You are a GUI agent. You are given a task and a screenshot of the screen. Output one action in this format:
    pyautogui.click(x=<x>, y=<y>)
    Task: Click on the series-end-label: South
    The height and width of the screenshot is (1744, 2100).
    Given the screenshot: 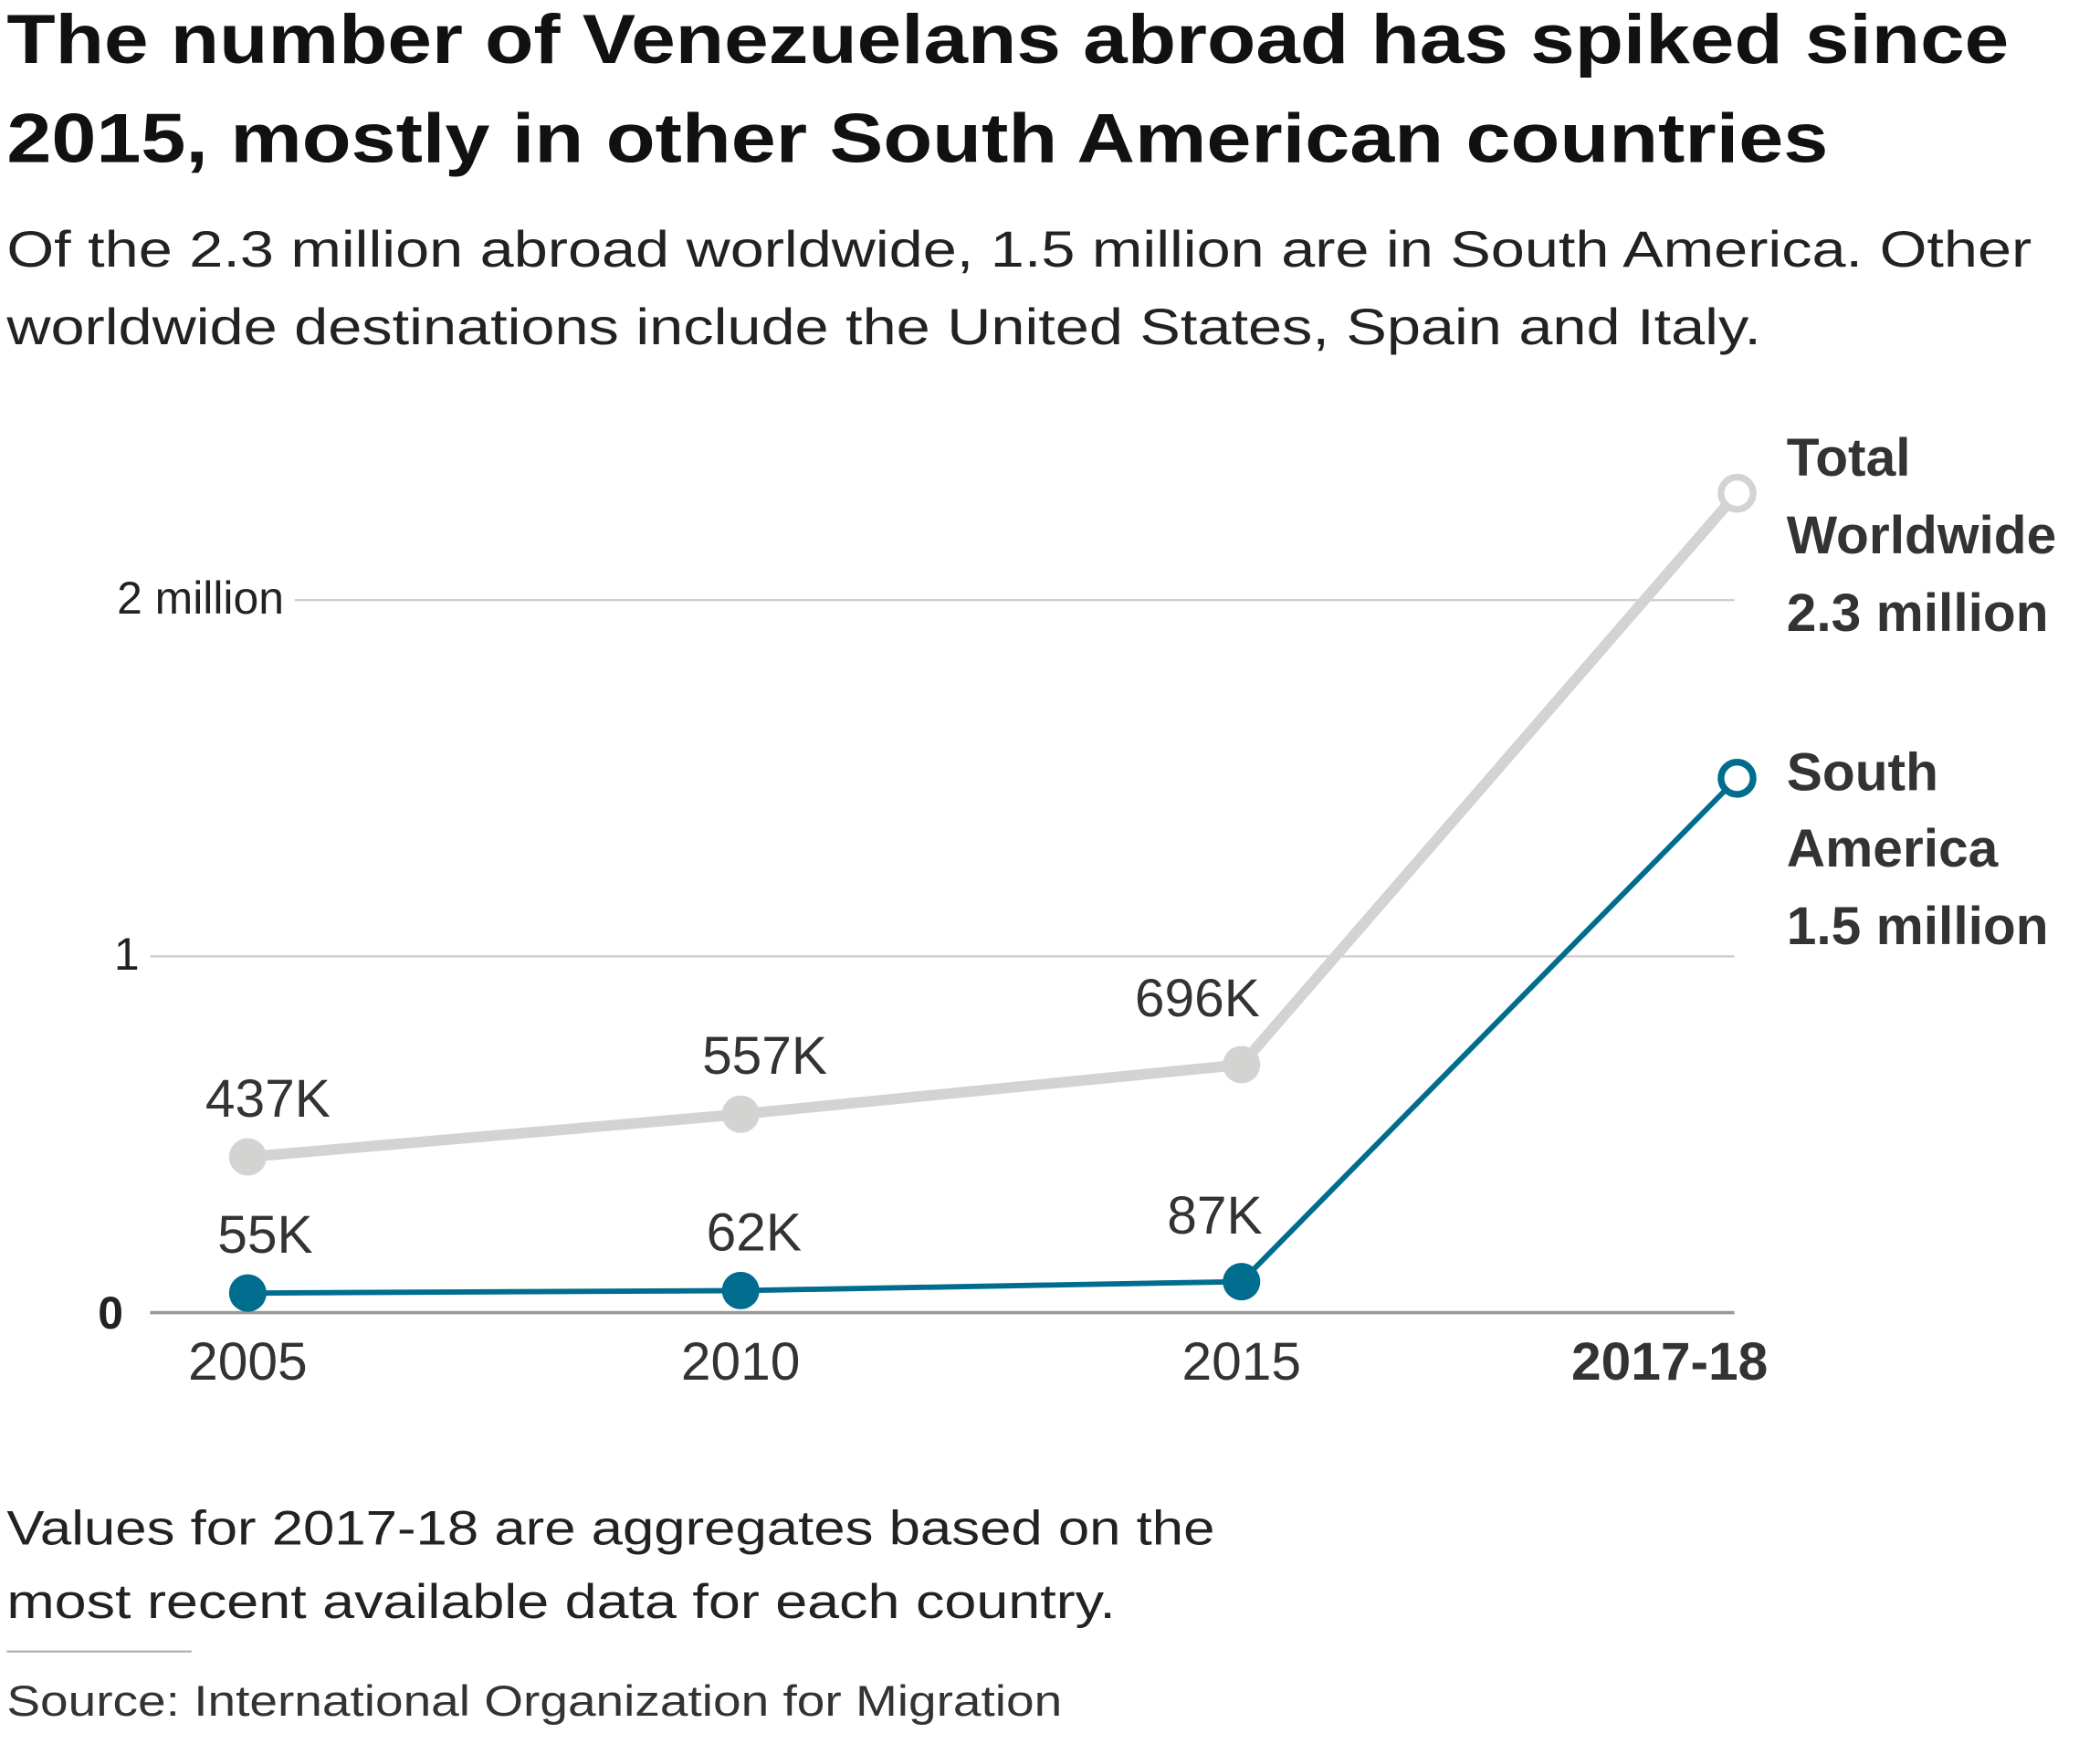 What is the action you would take?
    pyautogui.click(x=1862, y=773)
    